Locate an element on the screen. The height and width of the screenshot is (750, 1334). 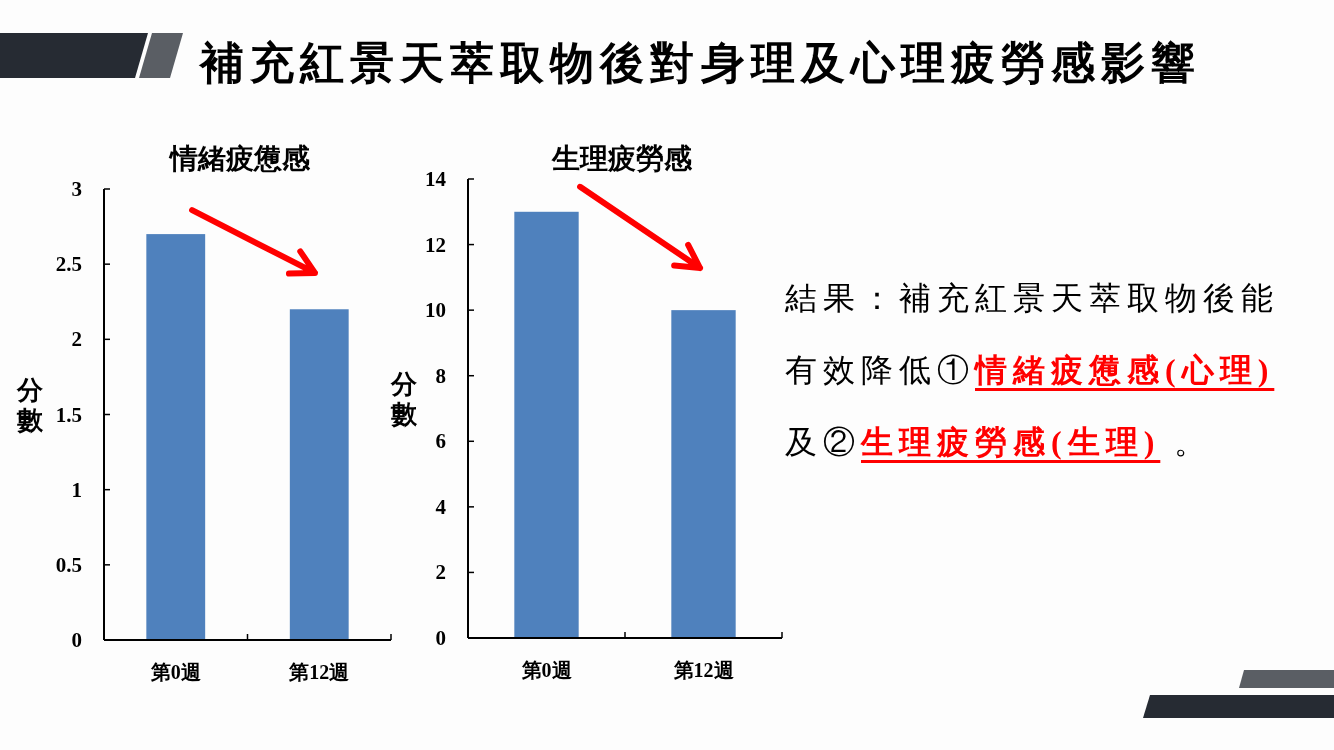
y-tick-label: 8 is located at coordinates (440, 375).